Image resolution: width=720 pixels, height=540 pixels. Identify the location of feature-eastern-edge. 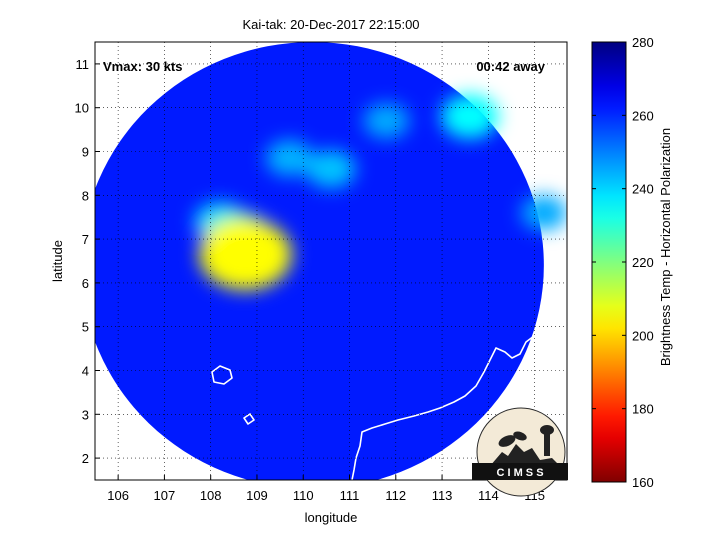
(543, 213).